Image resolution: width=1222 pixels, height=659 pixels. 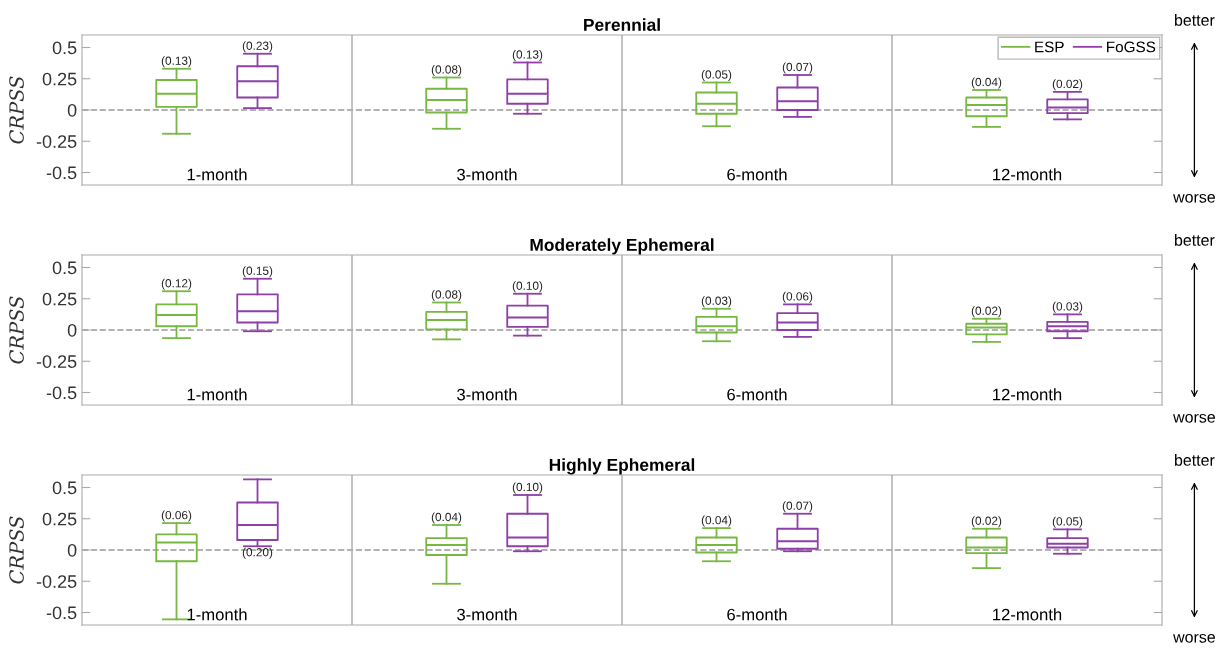 What do you see at coordinates (622, 246) in the screenshot?
I see `chart-title: Moderately Ephemeral` at bounding box center [622, 246].